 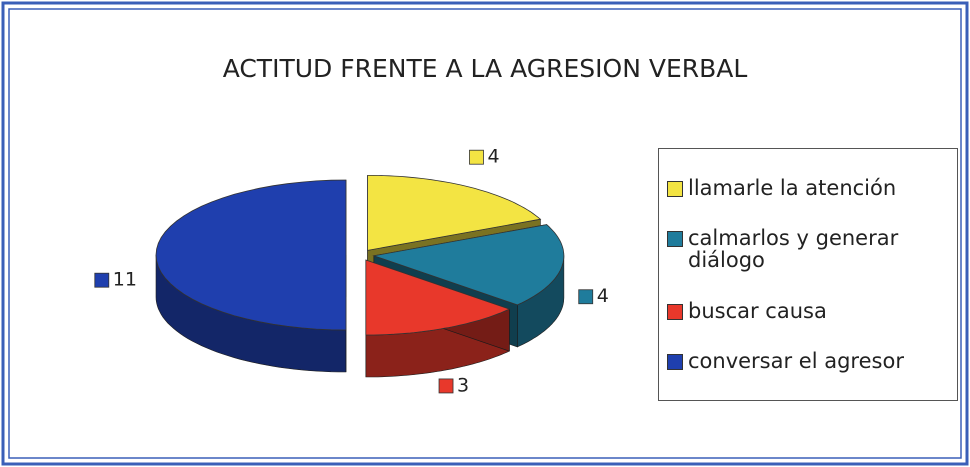 I want to click on legend-label: conversar el agresor, so click(x=796, y=360).